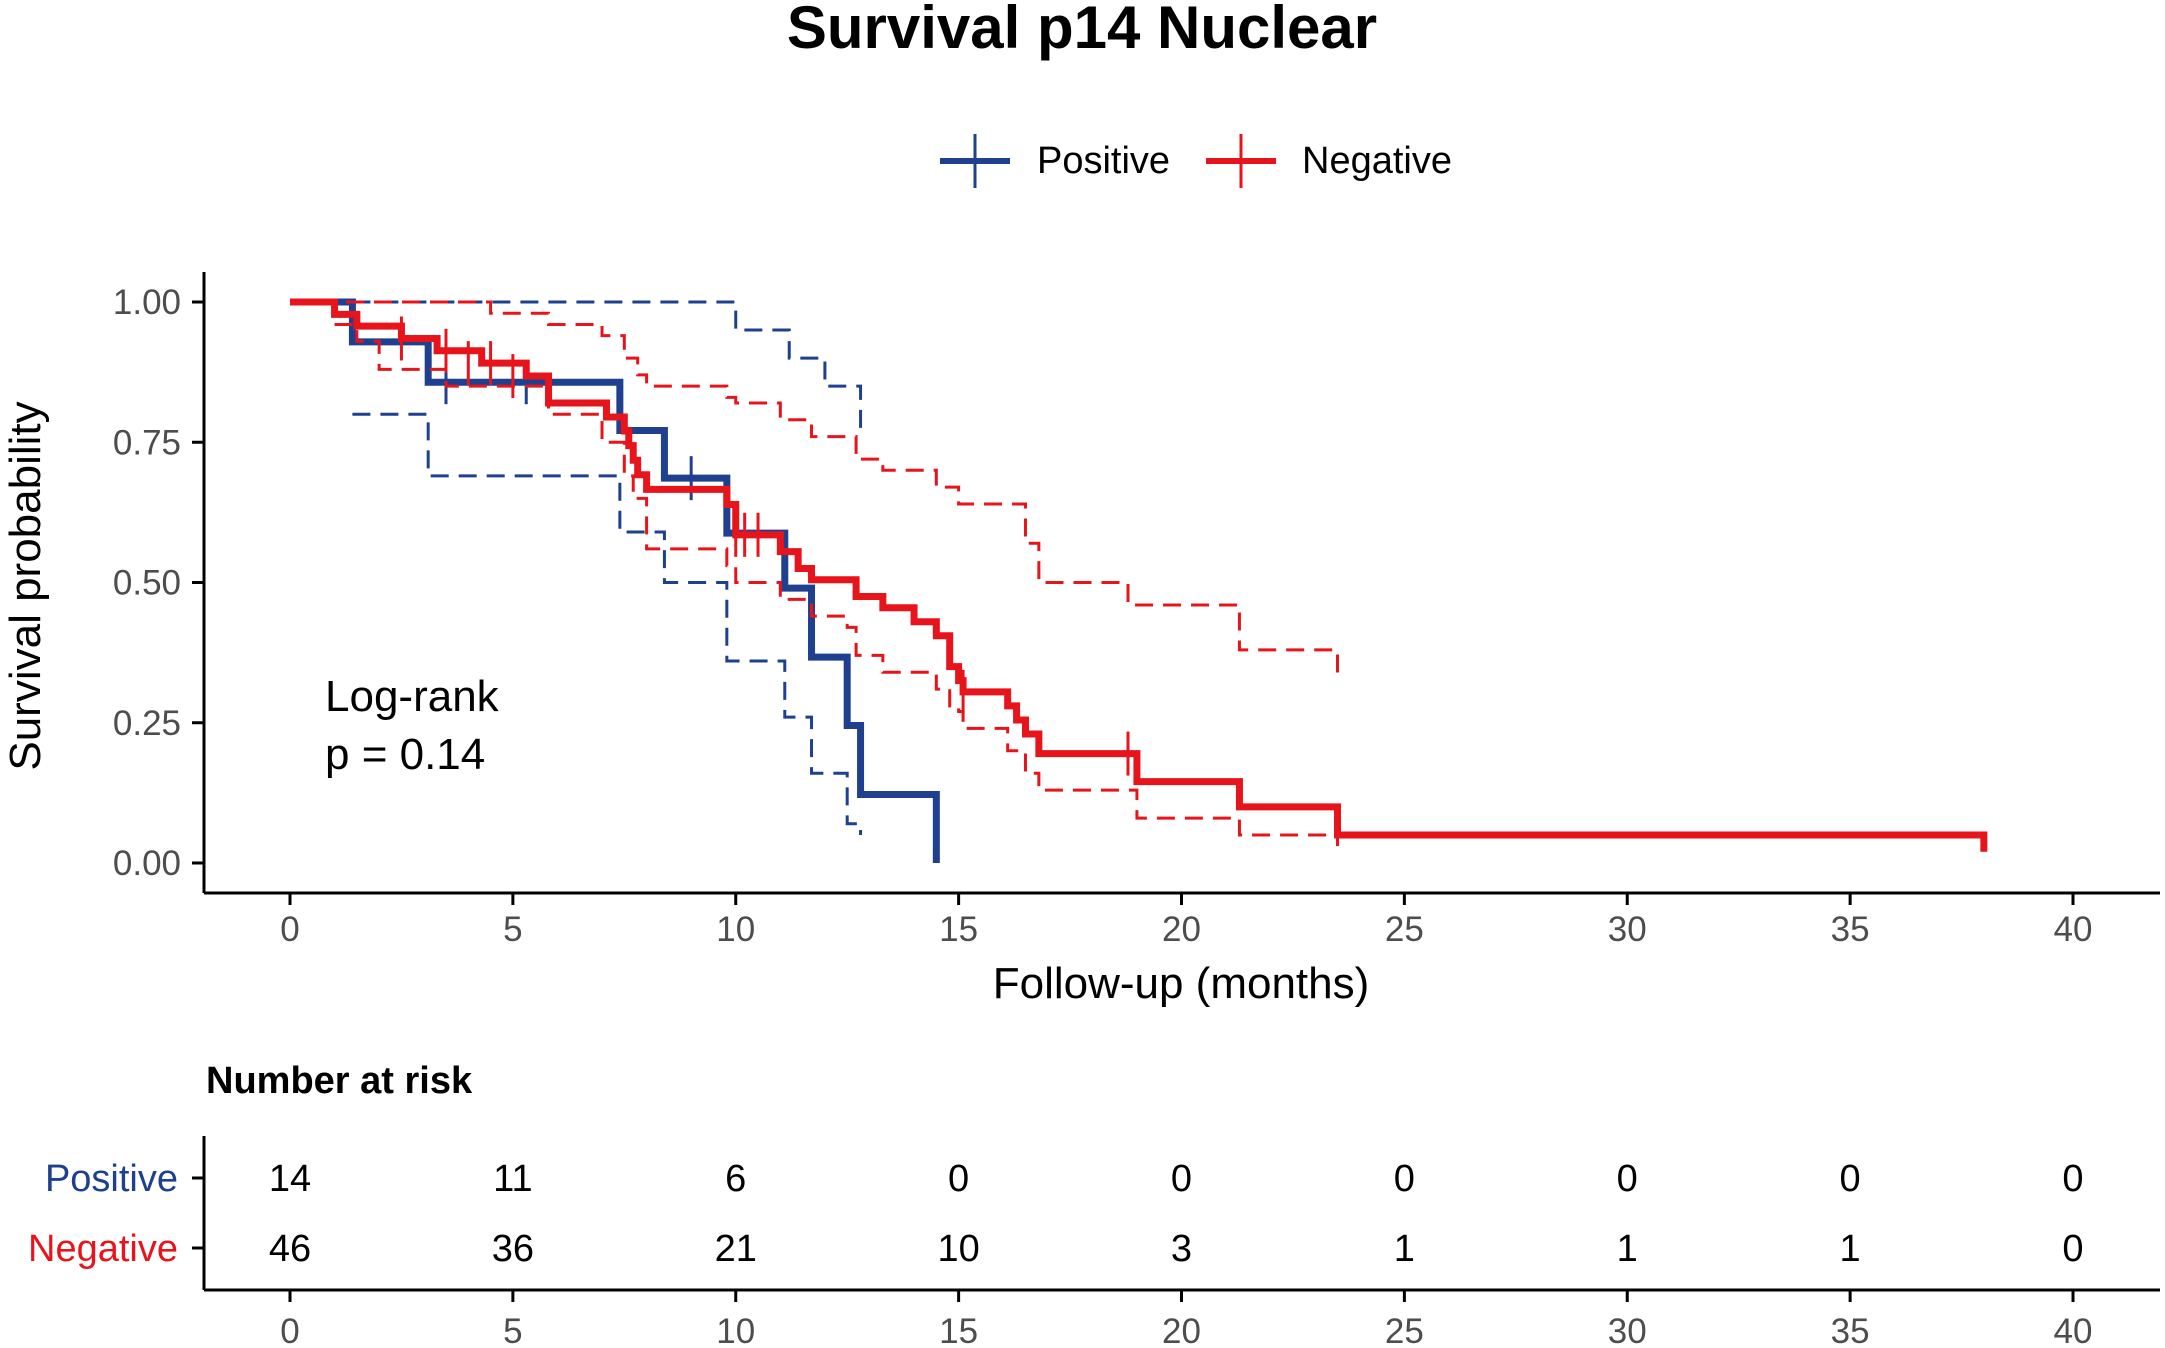 This screenshot has height=1348, width=2165. Describe the element at coordinates (513, 1249) in the screenshot. I see `risk-count-negative: 36` at that location.